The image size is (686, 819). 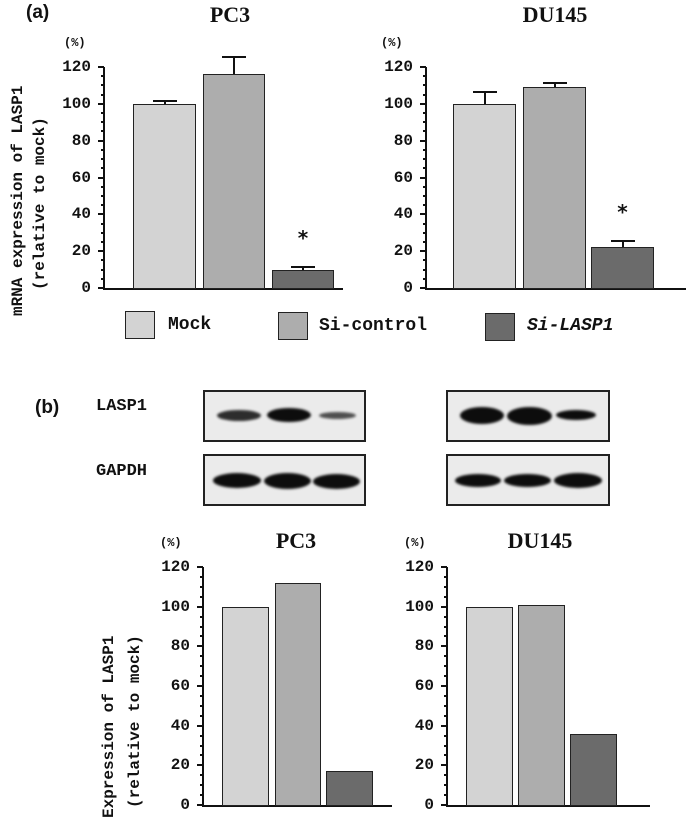 I want to click on bar-si-lasp1, so click(x=349, y=788).